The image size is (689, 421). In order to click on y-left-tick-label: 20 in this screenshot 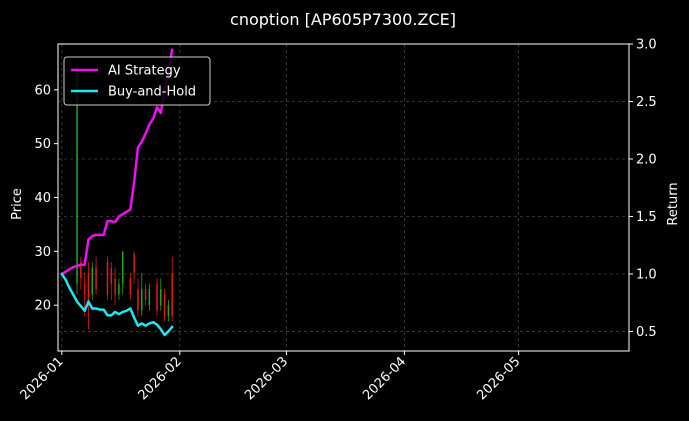, I will do `click(42, 306)`.